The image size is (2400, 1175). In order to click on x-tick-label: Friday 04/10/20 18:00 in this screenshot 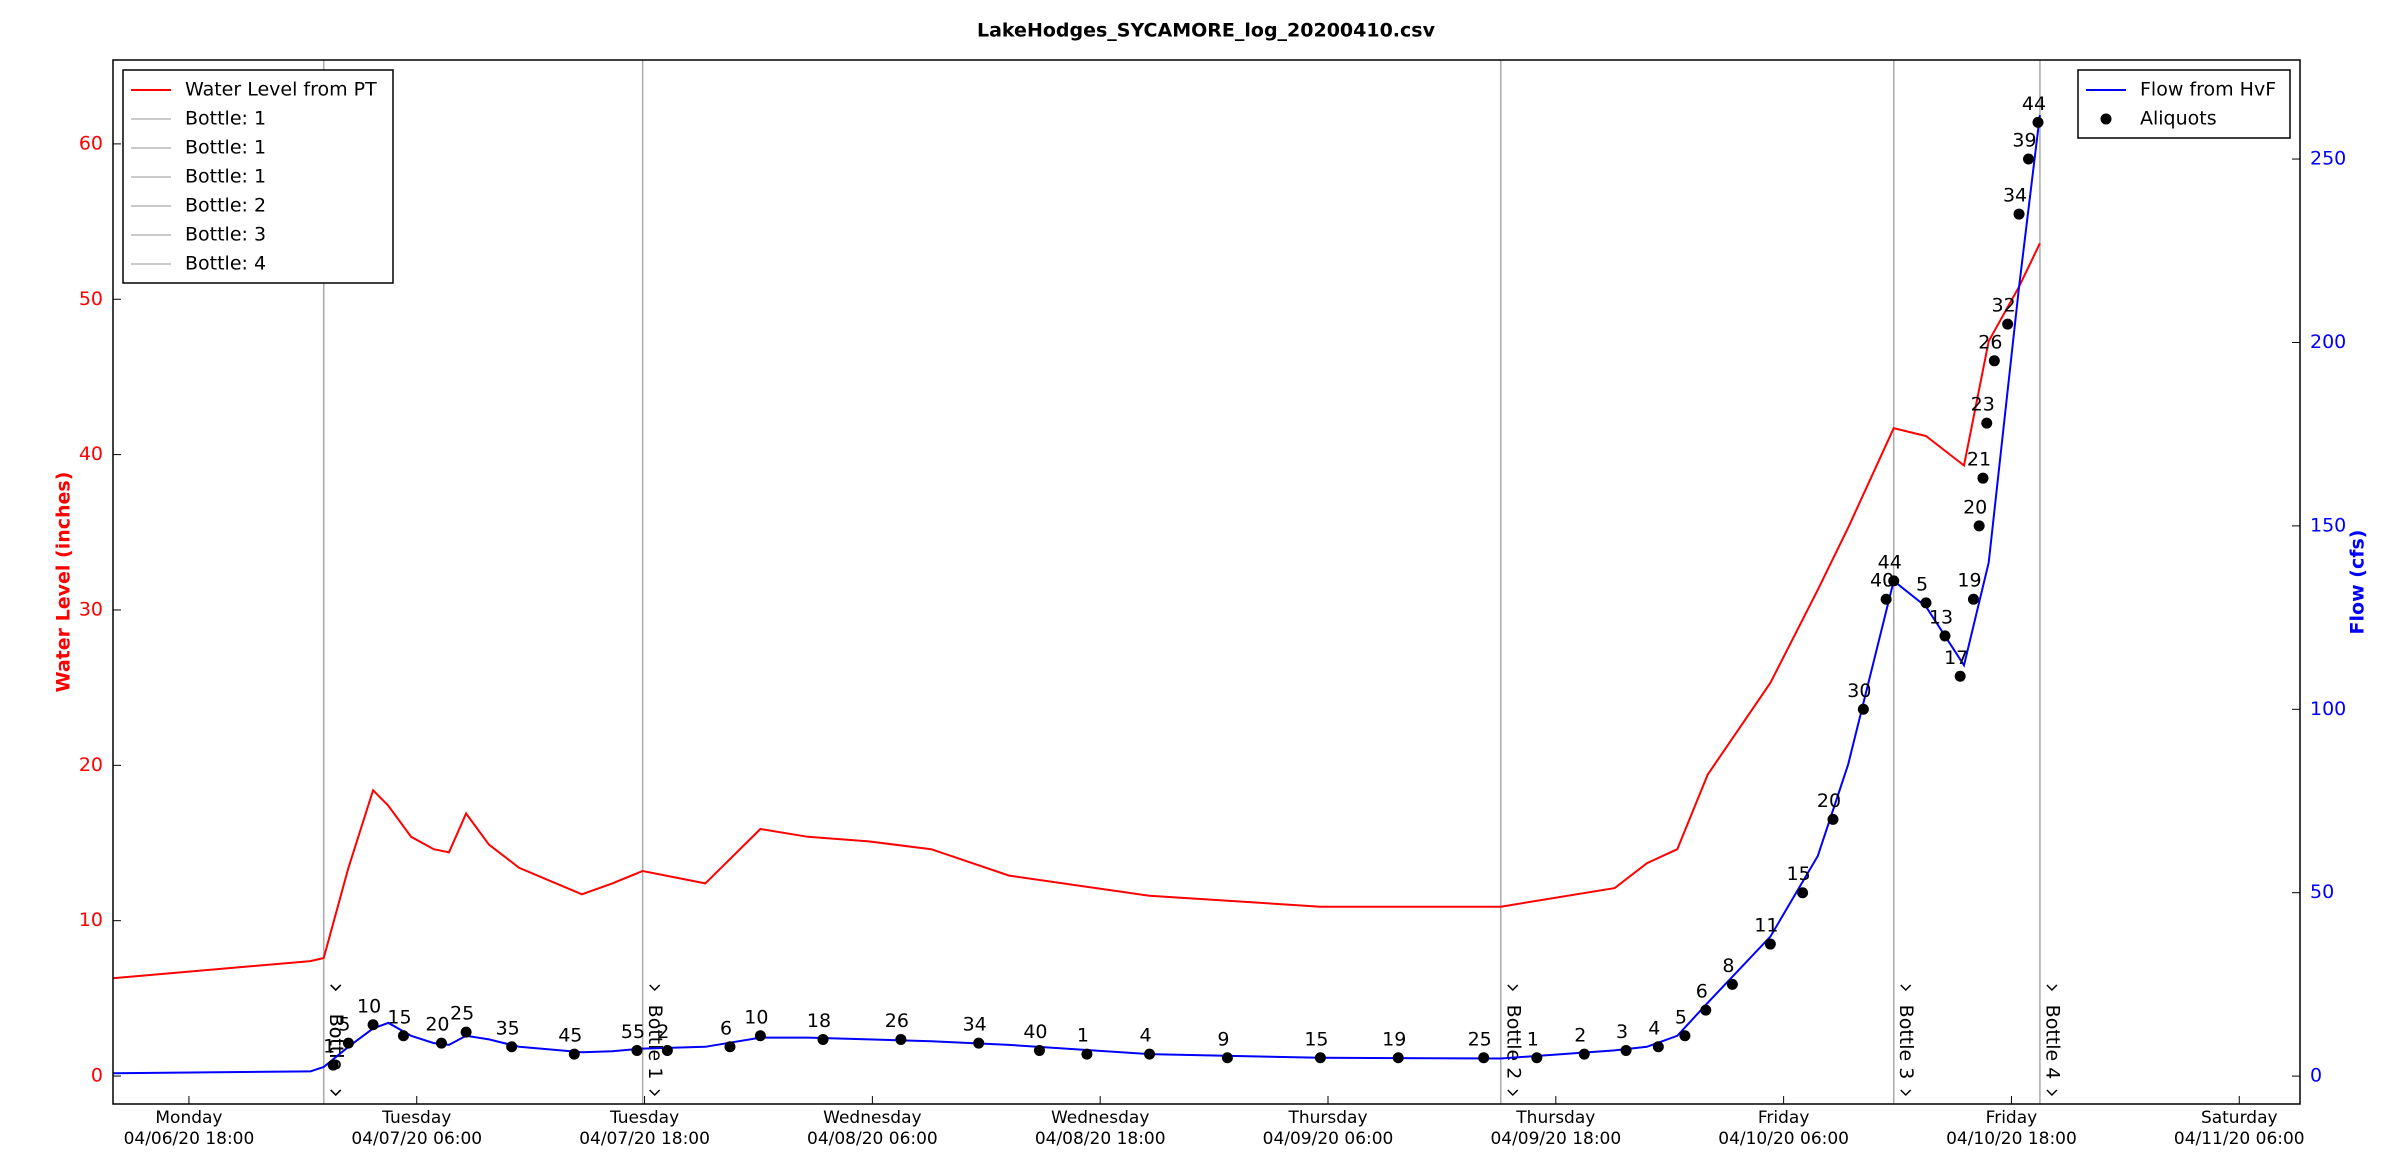, I will do `click(2011, 1128)`.